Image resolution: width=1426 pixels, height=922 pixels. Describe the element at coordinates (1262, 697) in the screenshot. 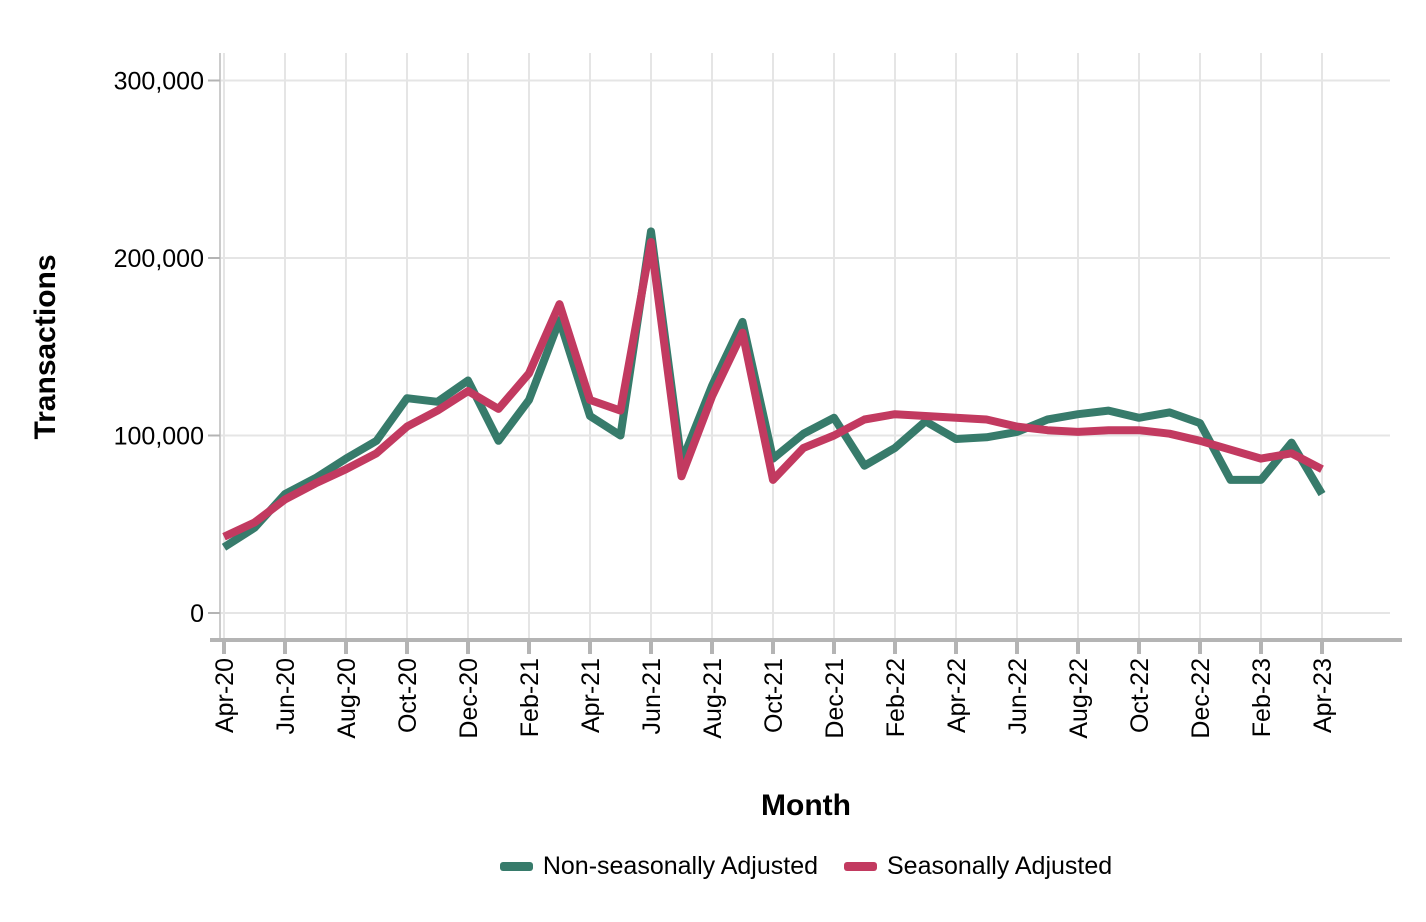

I see `x-tick-label: Feb-23` at that location.